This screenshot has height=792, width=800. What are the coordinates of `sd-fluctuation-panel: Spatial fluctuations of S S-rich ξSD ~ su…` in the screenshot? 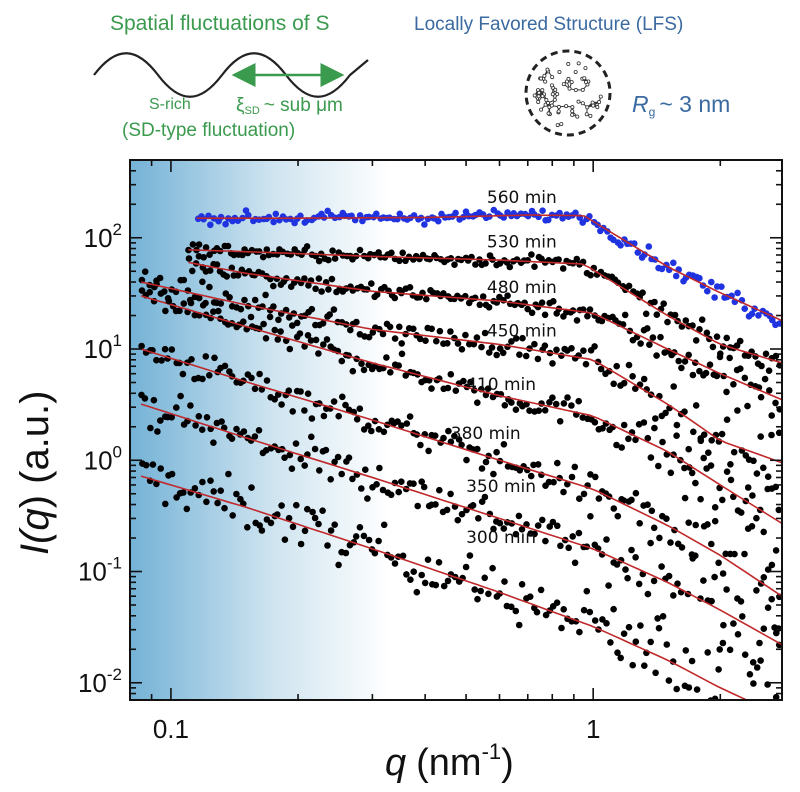 It's located at (231, 76).